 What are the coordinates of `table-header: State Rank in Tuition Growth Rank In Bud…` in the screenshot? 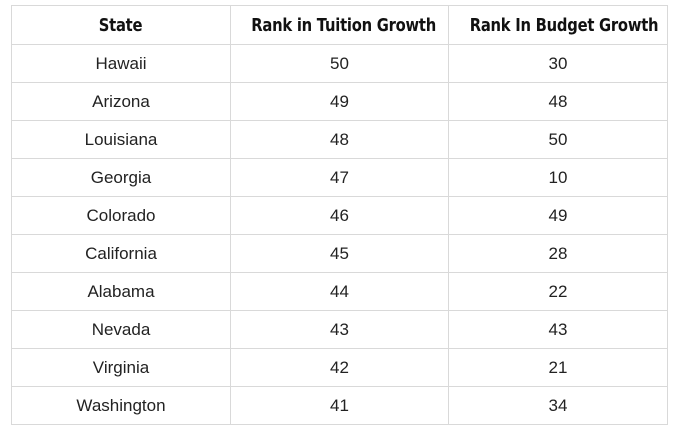 It's located at (339, 25).